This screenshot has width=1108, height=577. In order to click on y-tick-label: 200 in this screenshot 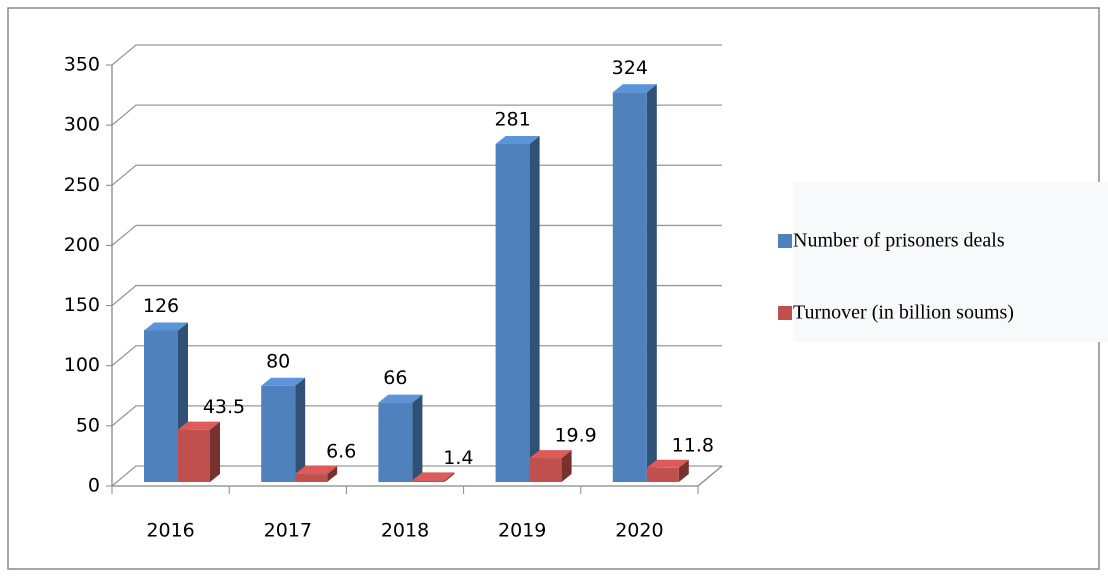, I will do `click(82, 245)`.